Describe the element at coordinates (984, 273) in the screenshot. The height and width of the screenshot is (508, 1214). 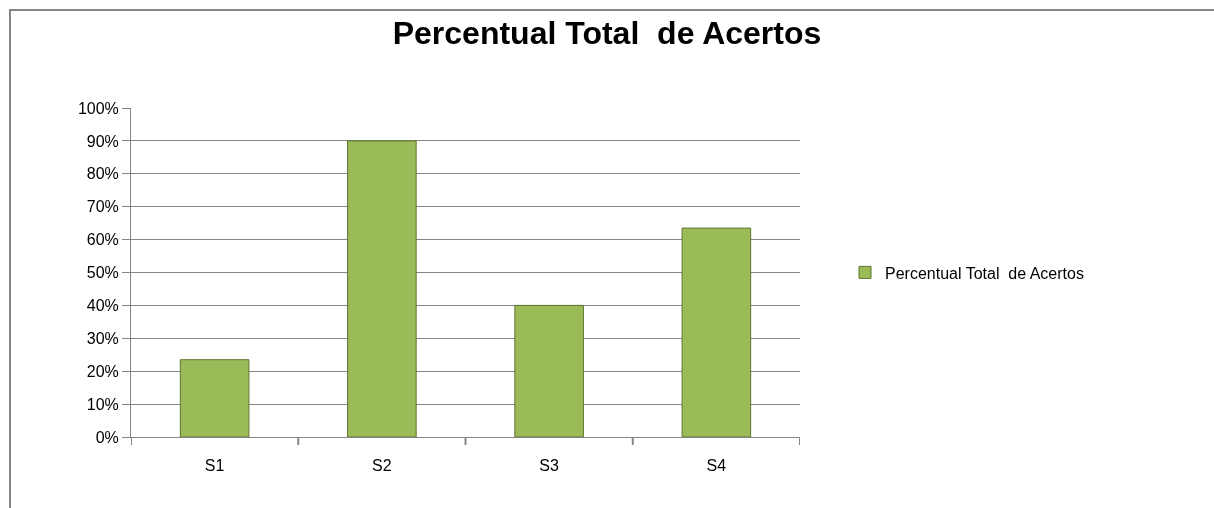
I see `legend-label: Percentual Total de Acertos` at that location.